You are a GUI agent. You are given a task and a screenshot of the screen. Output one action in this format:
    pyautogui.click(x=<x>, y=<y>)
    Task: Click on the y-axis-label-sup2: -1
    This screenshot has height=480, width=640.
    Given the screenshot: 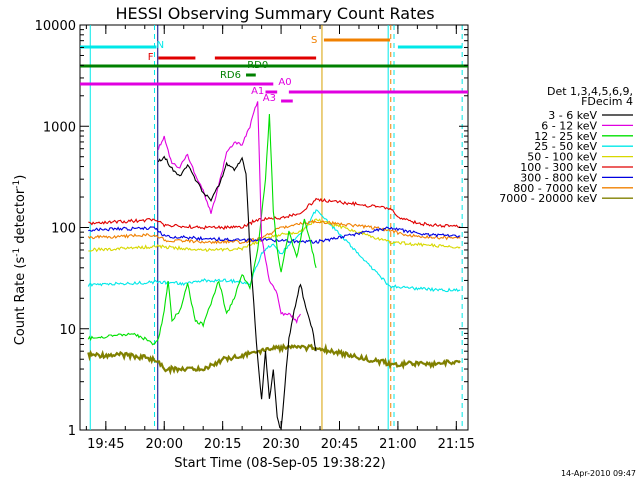 What is the action you would take?
    pyautogui.click(x=17, y=184)
    